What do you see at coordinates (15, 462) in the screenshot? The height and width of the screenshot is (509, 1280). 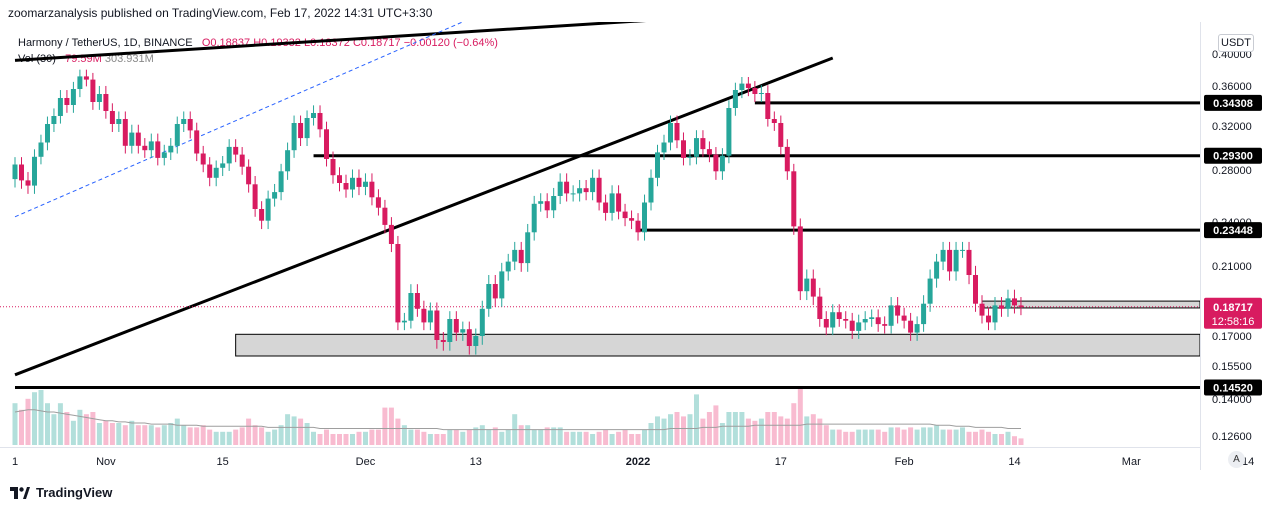 I see `time-tick-label: 1` at bounding box center [15, 462].